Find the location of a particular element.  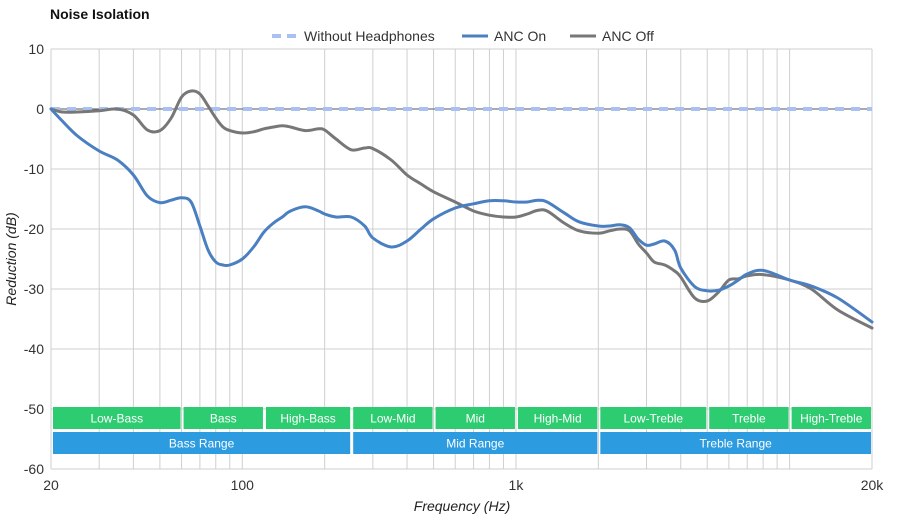

band-mid-range: Mid Range is located at coordinates (475, 443).